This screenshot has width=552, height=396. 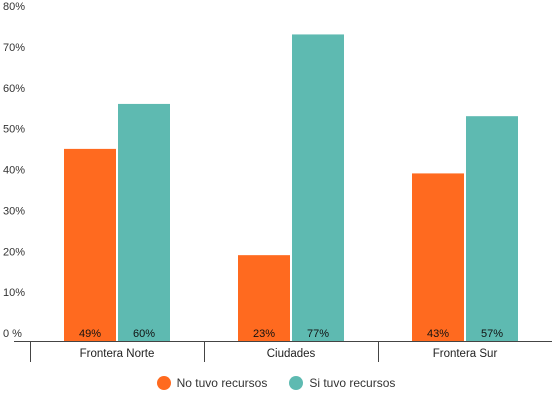 I want to click on legend-label: No tuvo recursos, so click(x=222, y=383).